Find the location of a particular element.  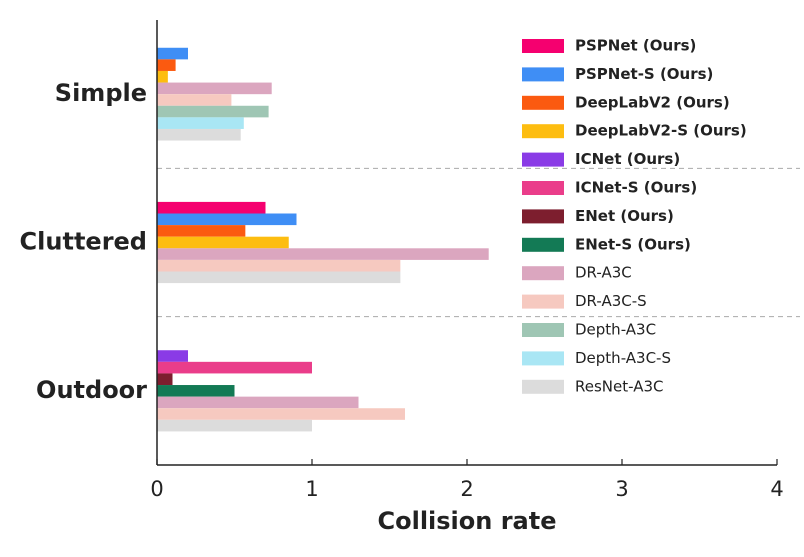

legend-label: Depth-A3C-S is located at coordinates (623, 358).